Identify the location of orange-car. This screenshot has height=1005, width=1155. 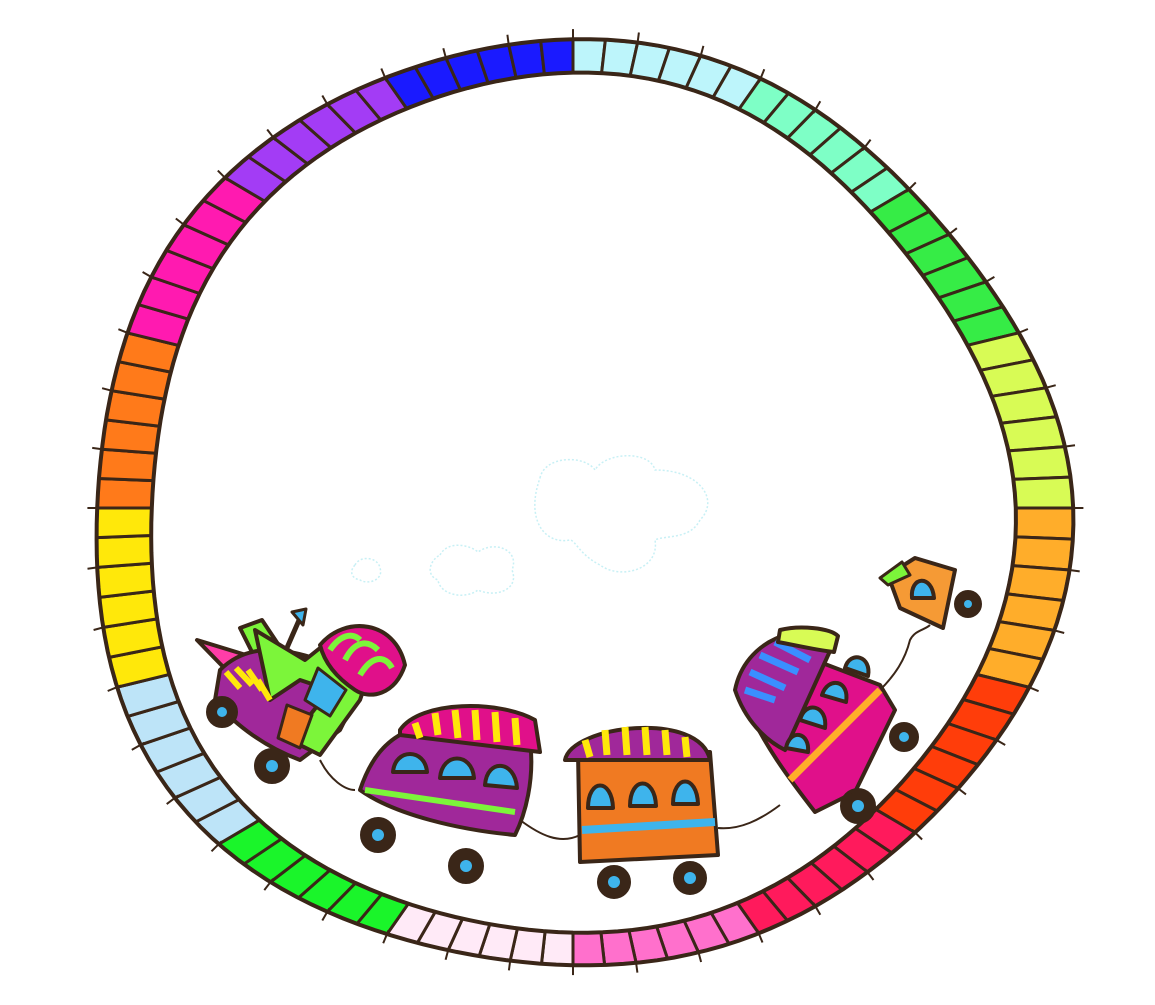
(641, 812).